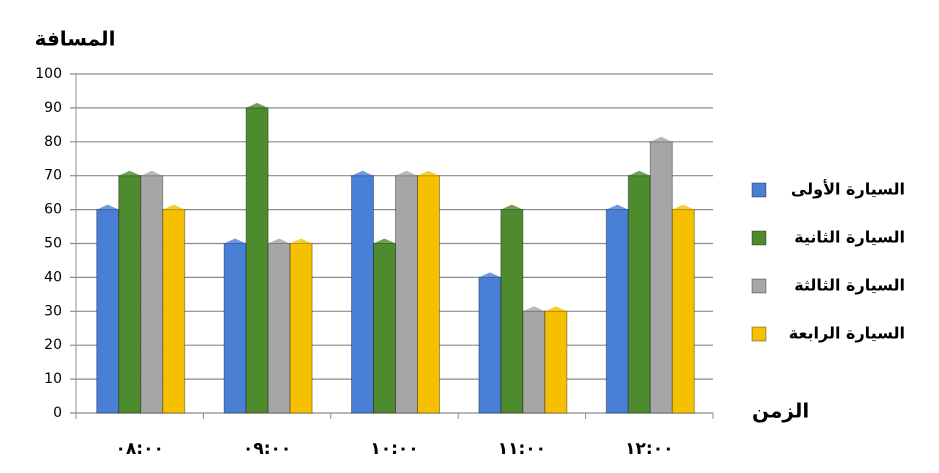 This screenshot has height=473, width=939. What do you see at coordinates (53, 176) in the screenshot?
I see `y-tick-label: 70` at bounding box center [53, 176].